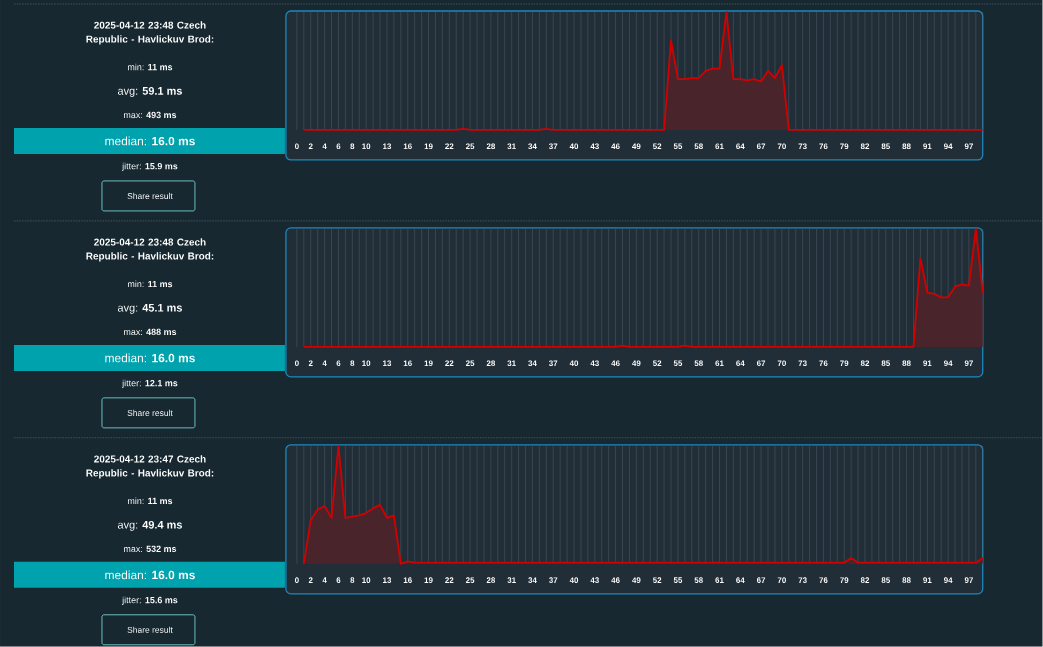  What do you see at coordinates (149, 167) in the screenshot?
I see `text: jitter: 15.9 ms` at bounding box center [149, 167].